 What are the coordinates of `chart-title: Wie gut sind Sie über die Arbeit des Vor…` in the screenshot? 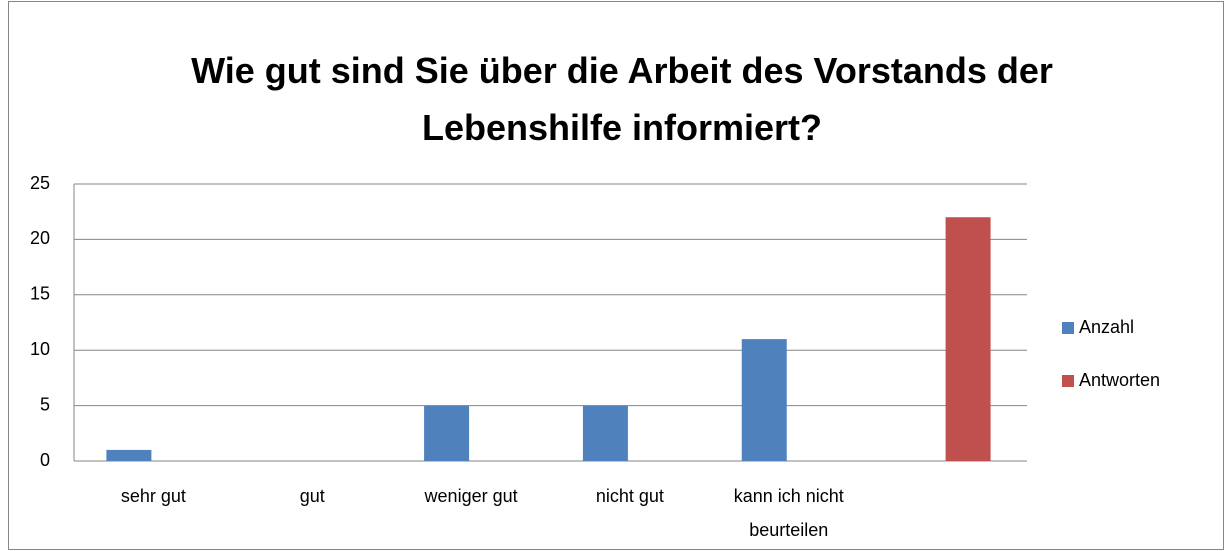 It's located at (622, 99).